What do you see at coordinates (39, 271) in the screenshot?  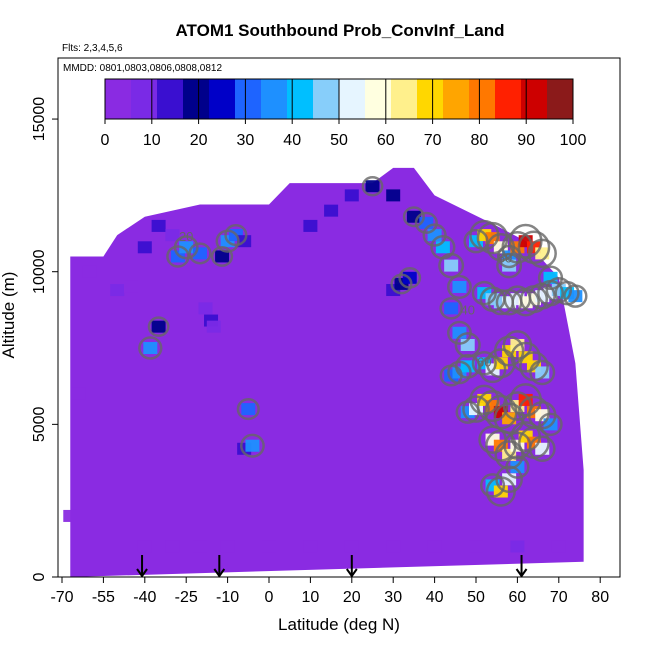 I see `y-tick-label: 10000` at bounding box center [39, 271].